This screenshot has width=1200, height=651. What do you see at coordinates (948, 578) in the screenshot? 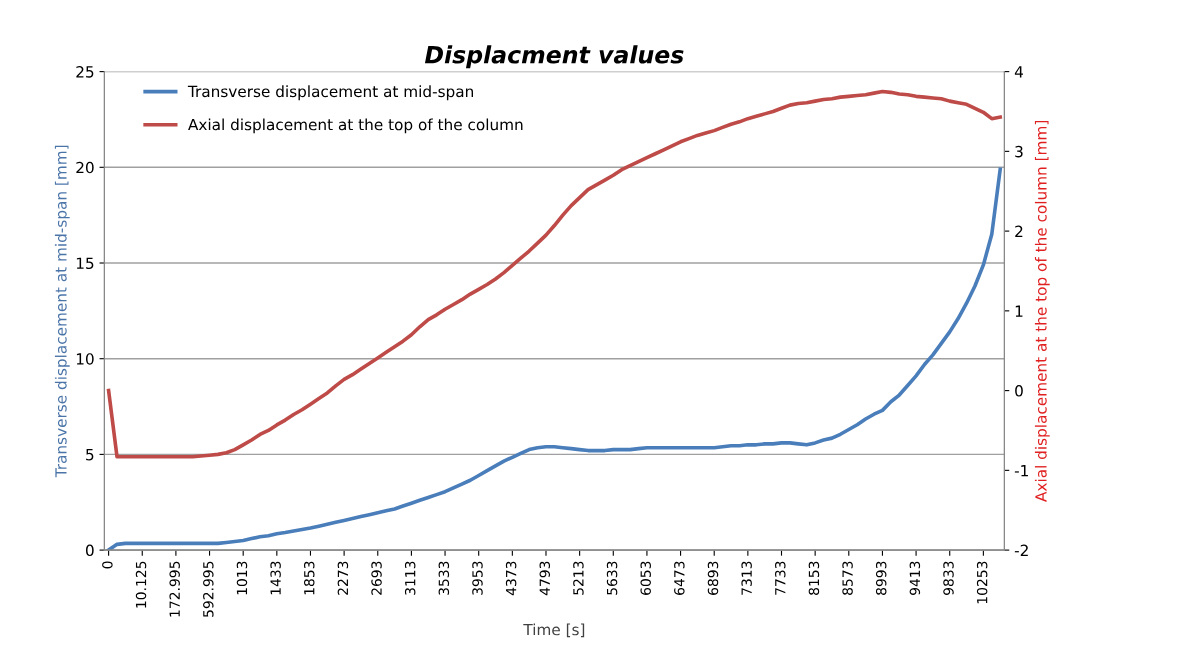
I see `x-tick-label: 9833` at bounding box center [948, 578].